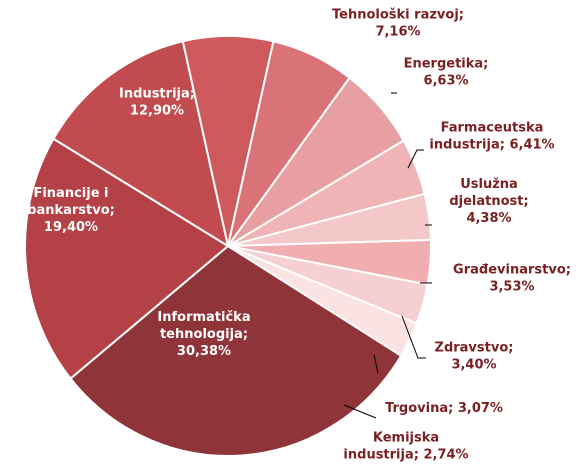 Image resolution: width=579 pixels, height=471 pixels. What do you see at coordinates (70, 193) in the screenshot?
I see `data-label-line: Financije i` at bounding box center [70, 193].